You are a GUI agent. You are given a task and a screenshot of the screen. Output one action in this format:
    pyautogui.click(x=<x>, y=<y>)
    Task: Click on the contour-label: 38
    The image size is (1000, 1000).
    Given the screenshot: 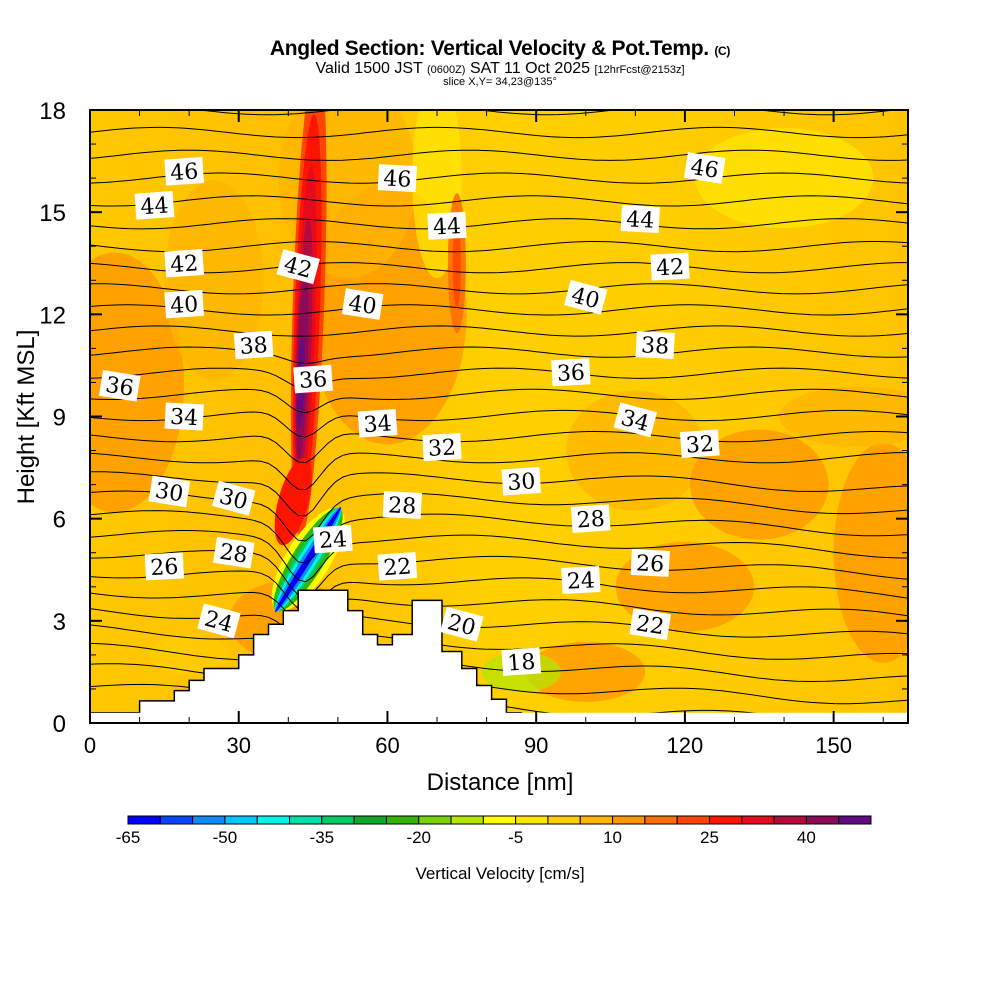 What is the action you would take?
    pyautogui.click(x=655, y=345)
    